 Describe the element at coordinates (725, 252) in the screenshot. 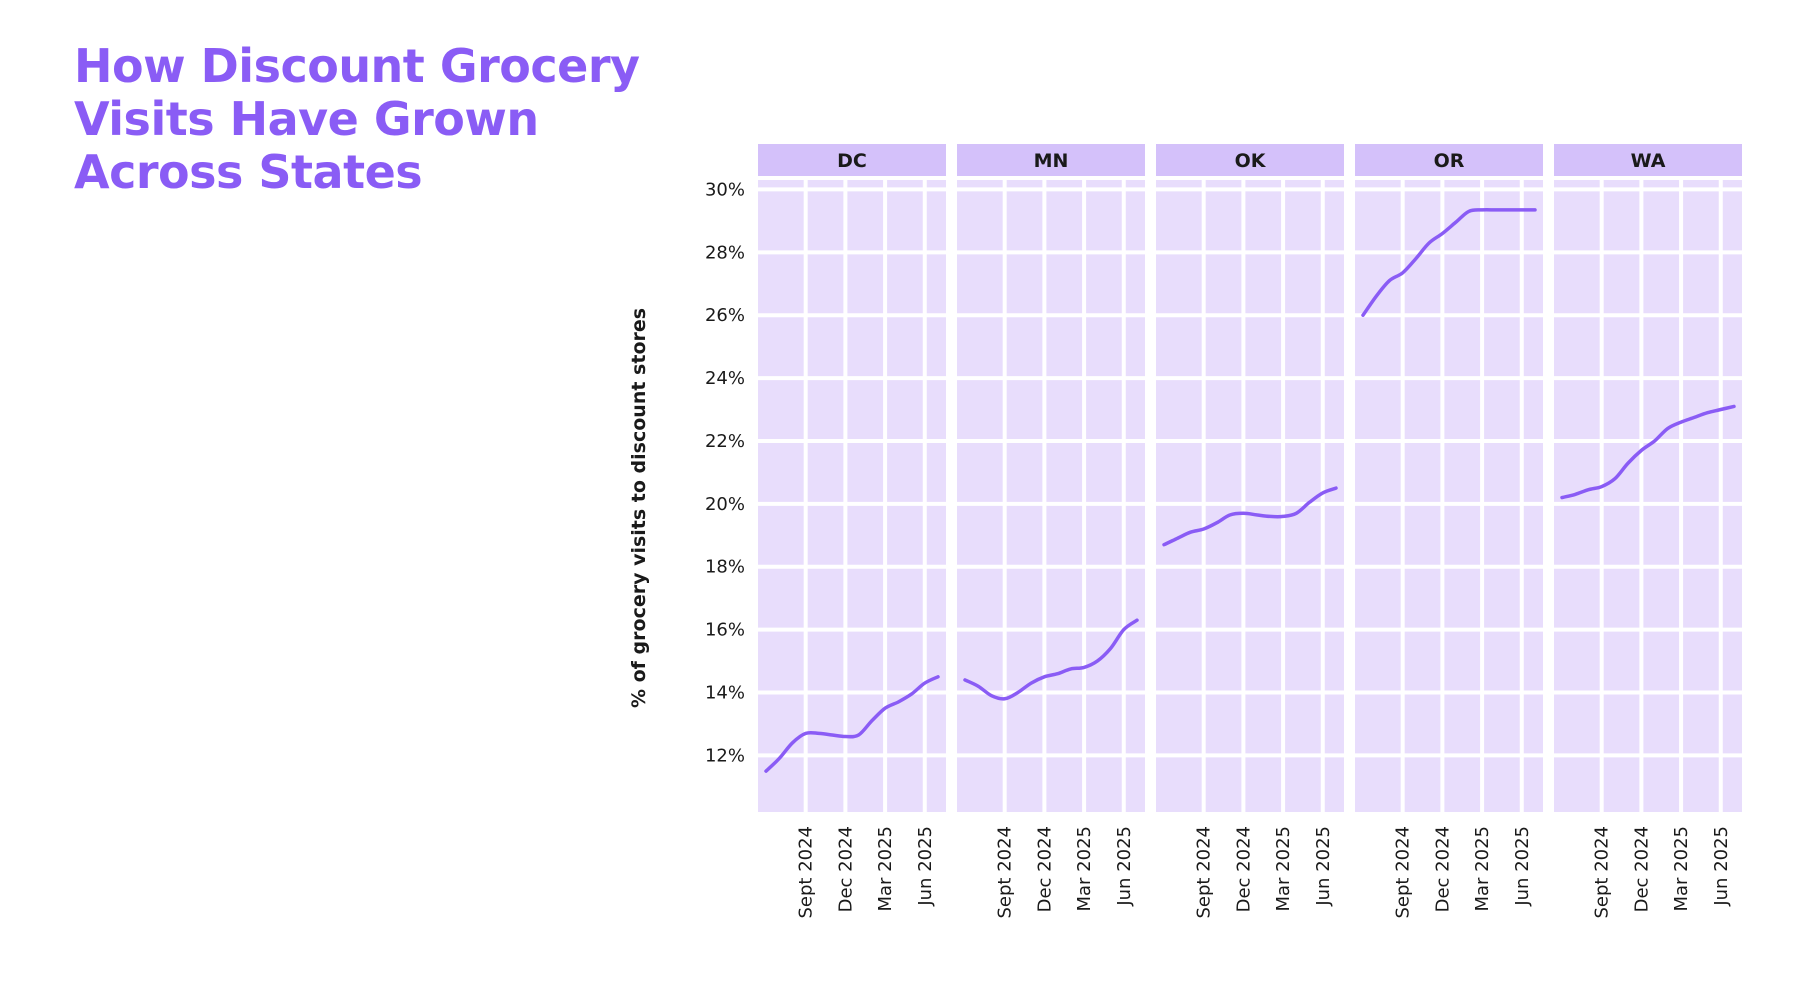

I see `y-tick-label: 28%` at that location.